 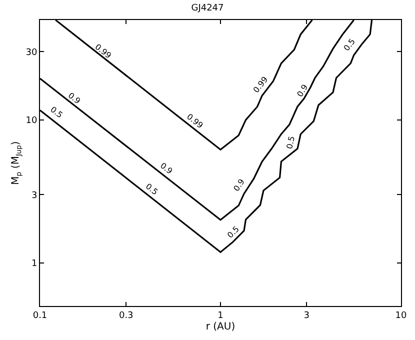 I want to click on x-tick-label: 1, so click(x=221, y=315).